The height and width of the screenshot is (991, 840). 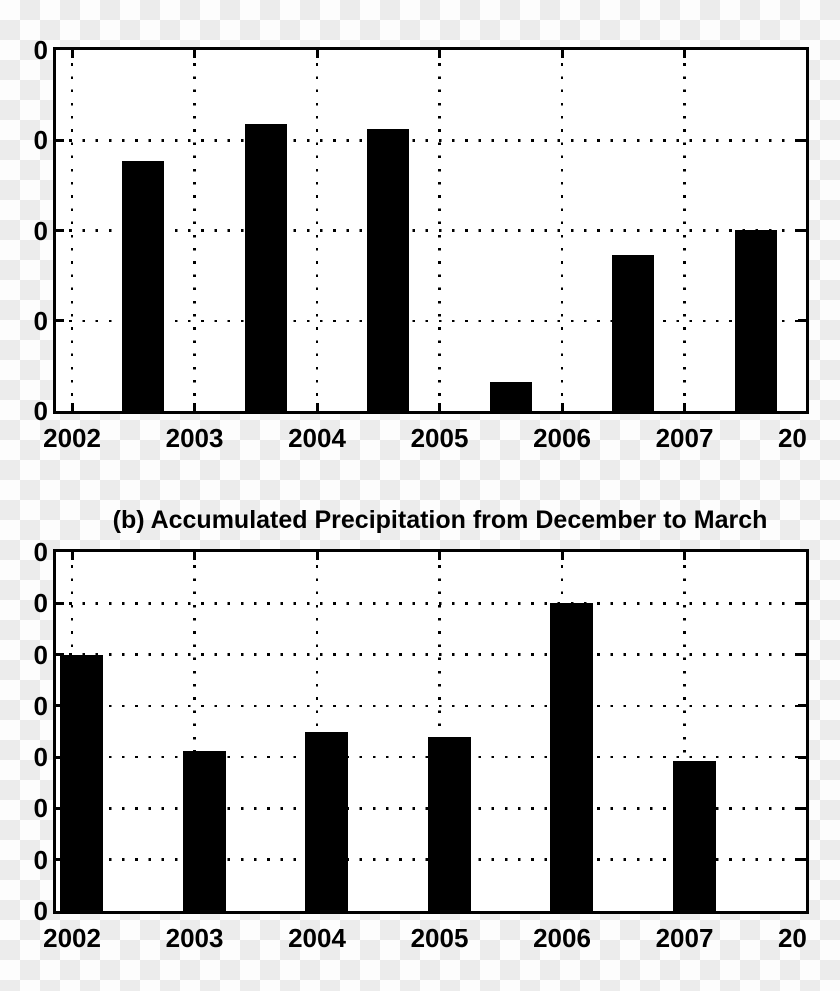 I want to click on gridline-x-2007, so click(x=684, y=731).